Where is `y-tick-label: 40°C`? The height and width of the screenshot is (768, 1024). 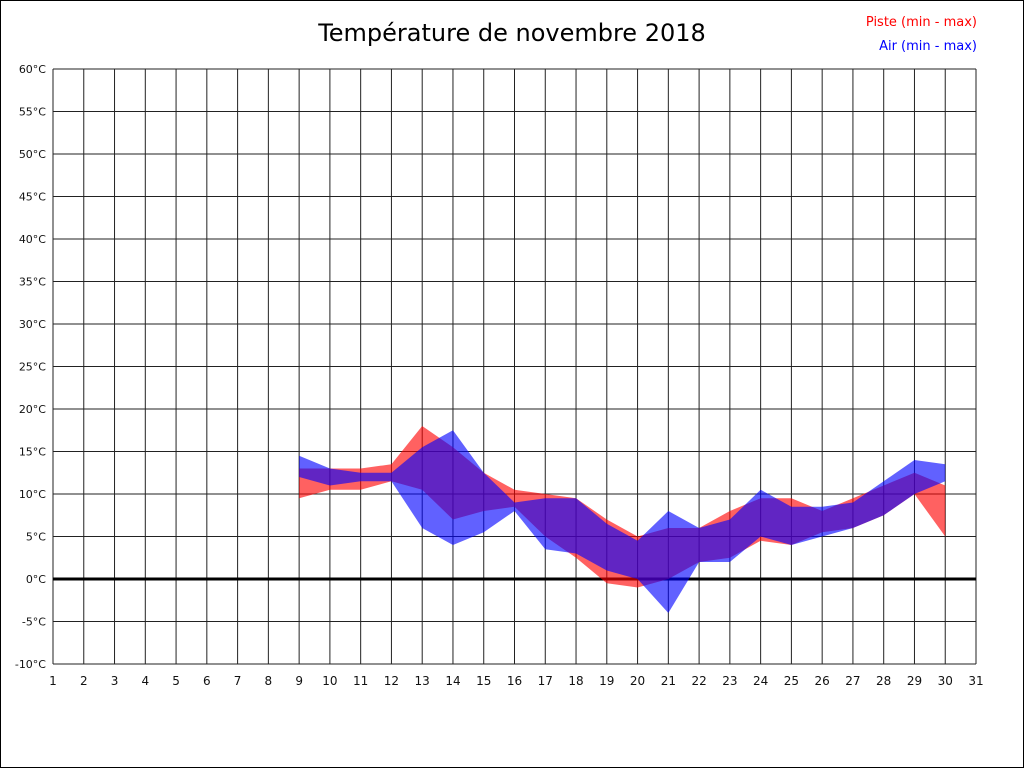
y-tick-label: 40°C is located at coordinates (32, 239).